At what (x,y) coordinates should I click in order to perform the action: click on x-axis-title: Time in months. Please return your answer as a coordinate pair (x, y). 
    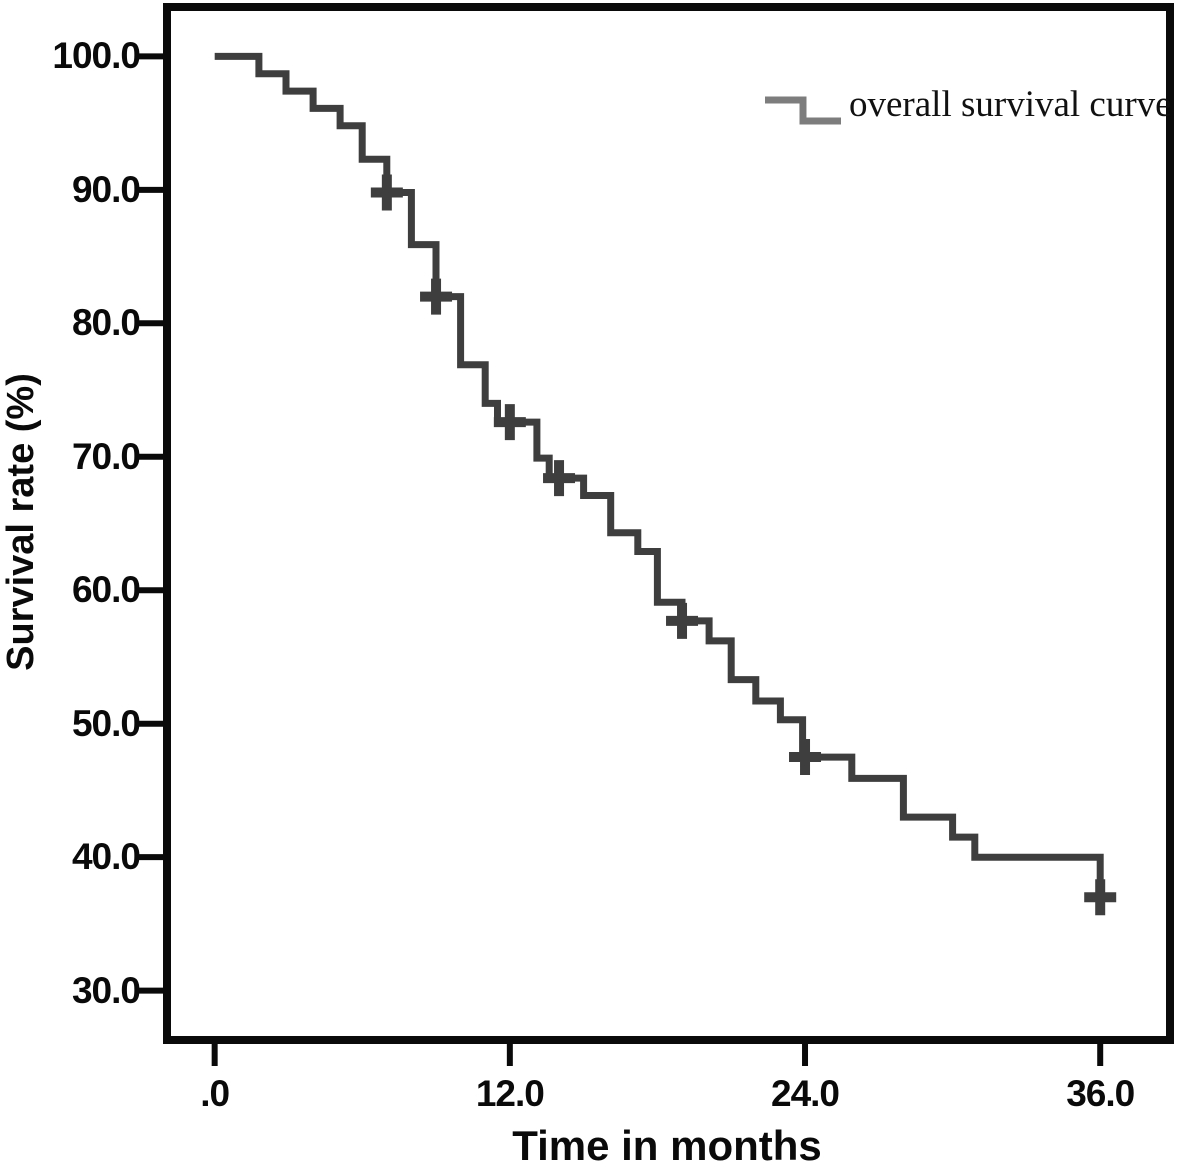
    Looking at the image, I should click on (667, 1144).